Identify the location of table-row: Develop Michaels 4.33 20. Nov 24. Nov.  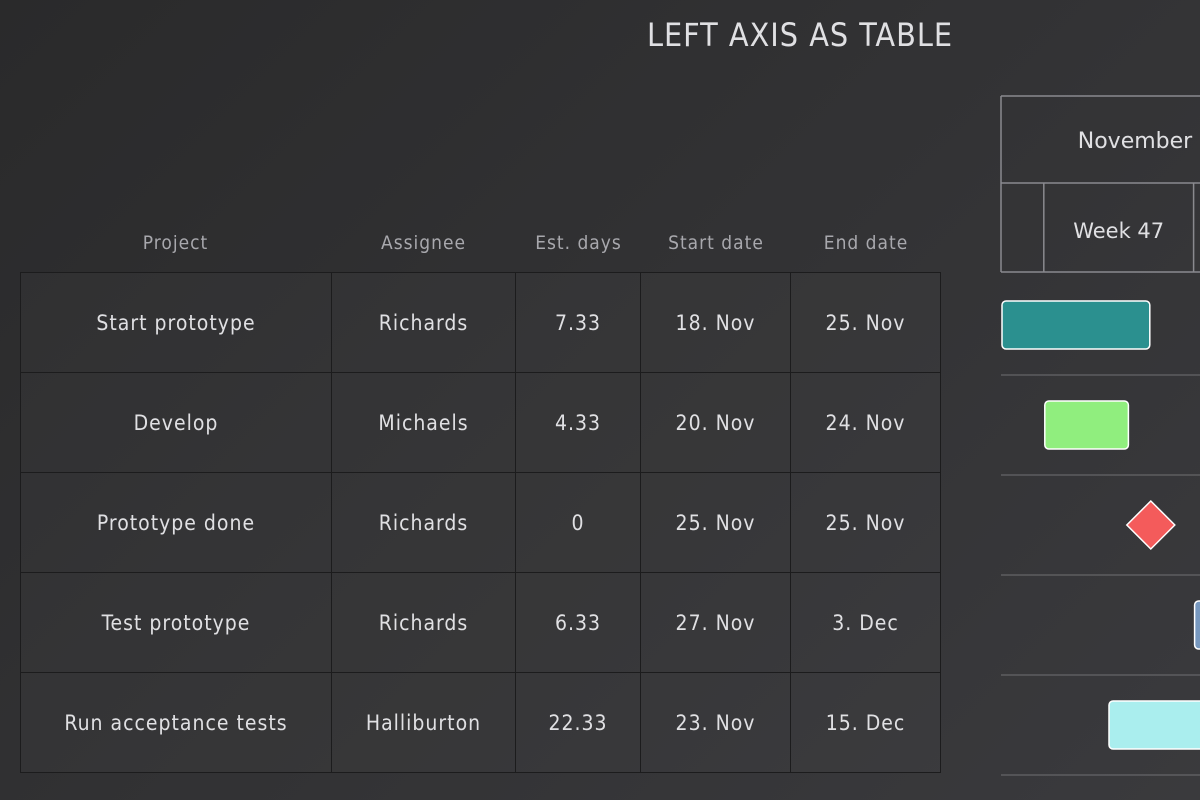
(480, 422).